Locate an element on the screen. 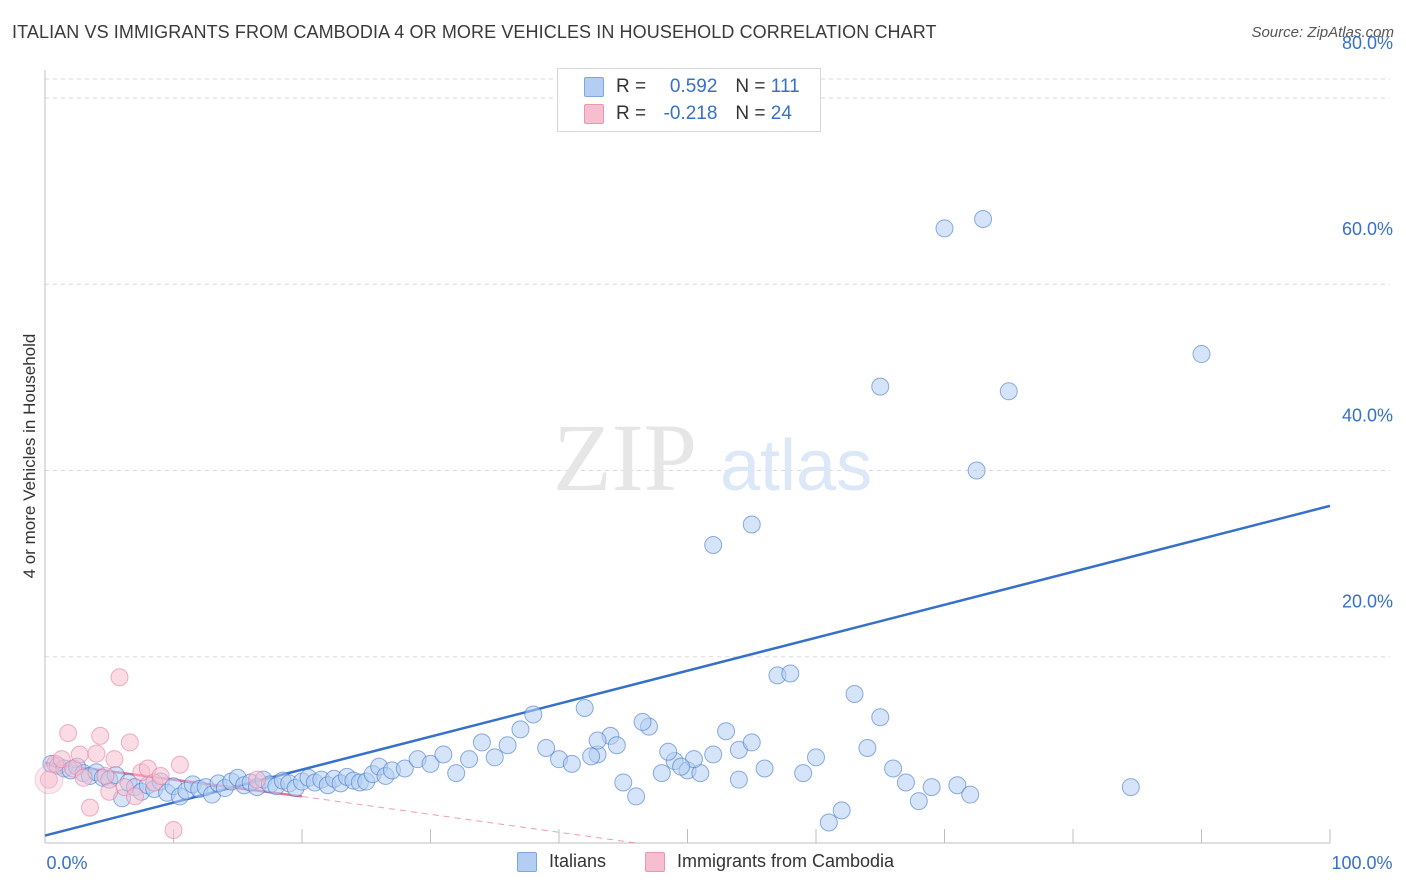 The image size is (1406, 892). bottom-legend-cambodia: Immigrants from Cambodia is located at coordinates (769, 861).